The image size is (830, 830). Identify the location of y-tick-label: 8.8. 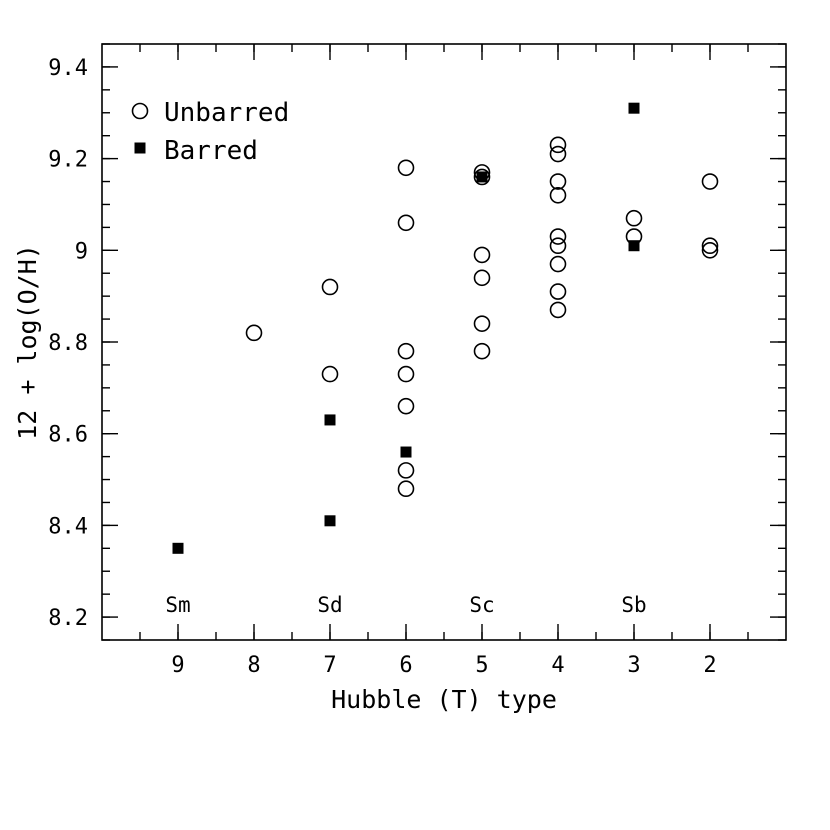
(68, 343).